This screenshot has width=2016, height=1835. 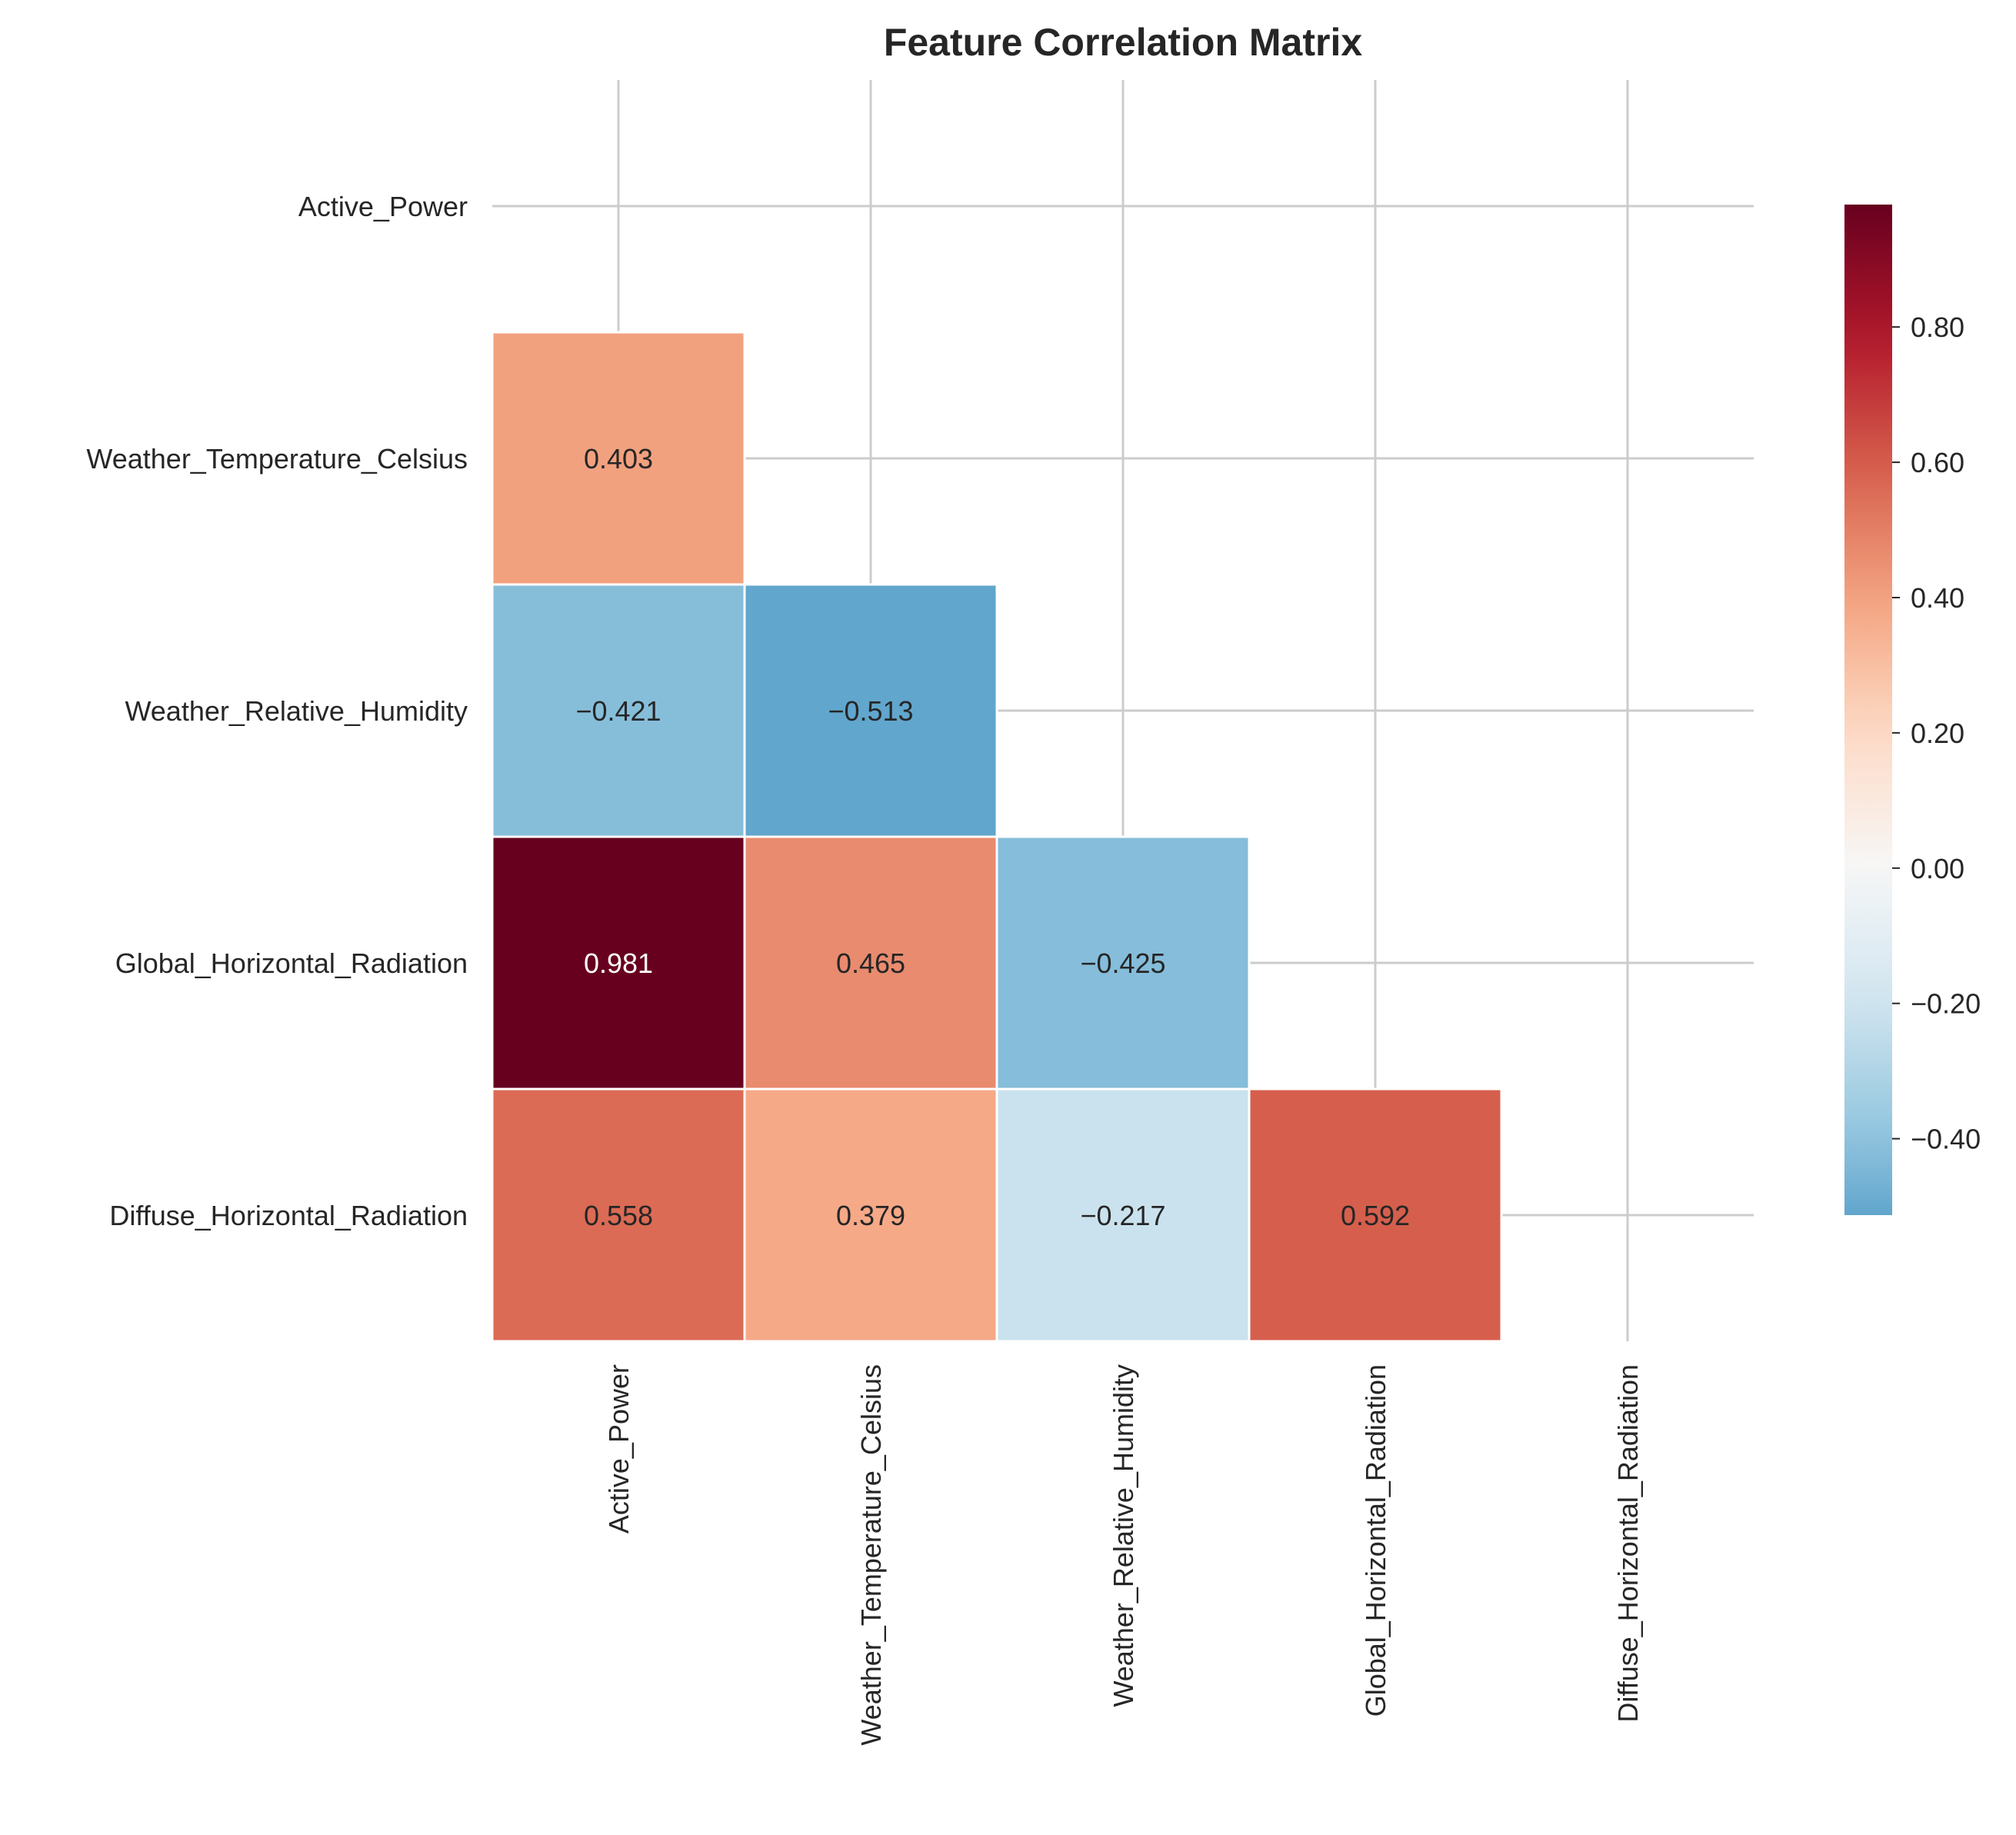 What do you see at coordinates (277, 459) in the screenshot?
I see `y-tick-label: Weather_Temperature_Celsius` at bounding box center [277, 459].